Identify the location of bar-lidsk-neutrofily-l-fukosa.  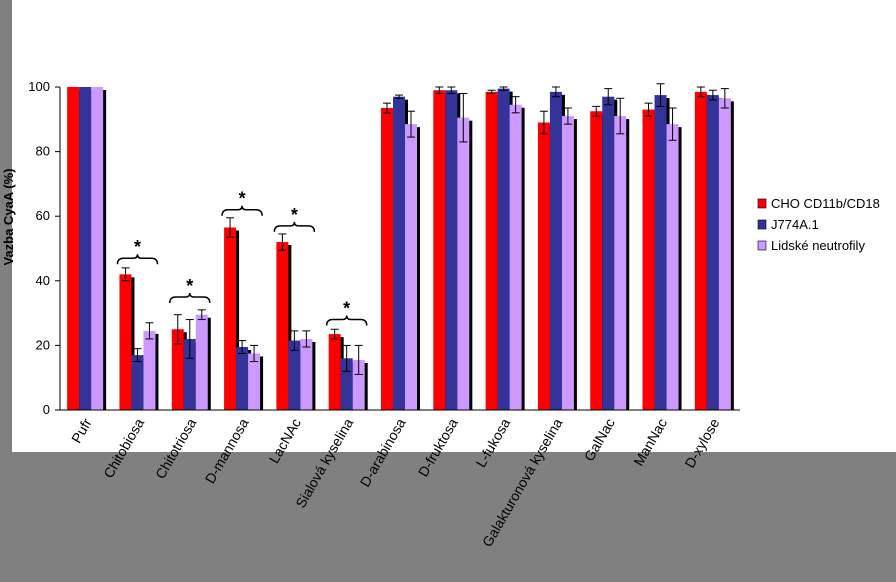
(515, 257).